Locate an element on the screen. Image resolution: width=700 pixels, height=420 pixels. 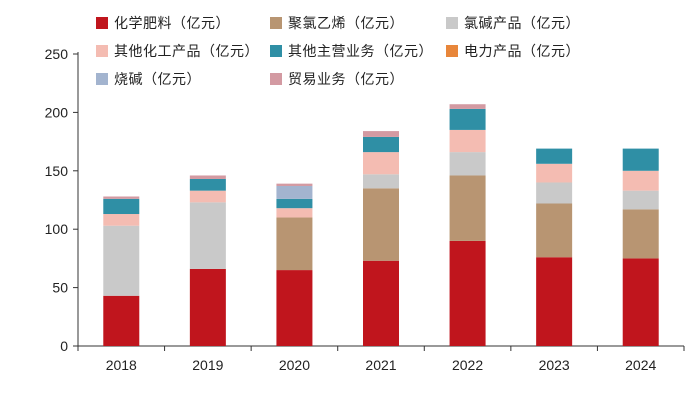
legend-item: 其他化工产品（亿元） is located at coordinates (177, 52).